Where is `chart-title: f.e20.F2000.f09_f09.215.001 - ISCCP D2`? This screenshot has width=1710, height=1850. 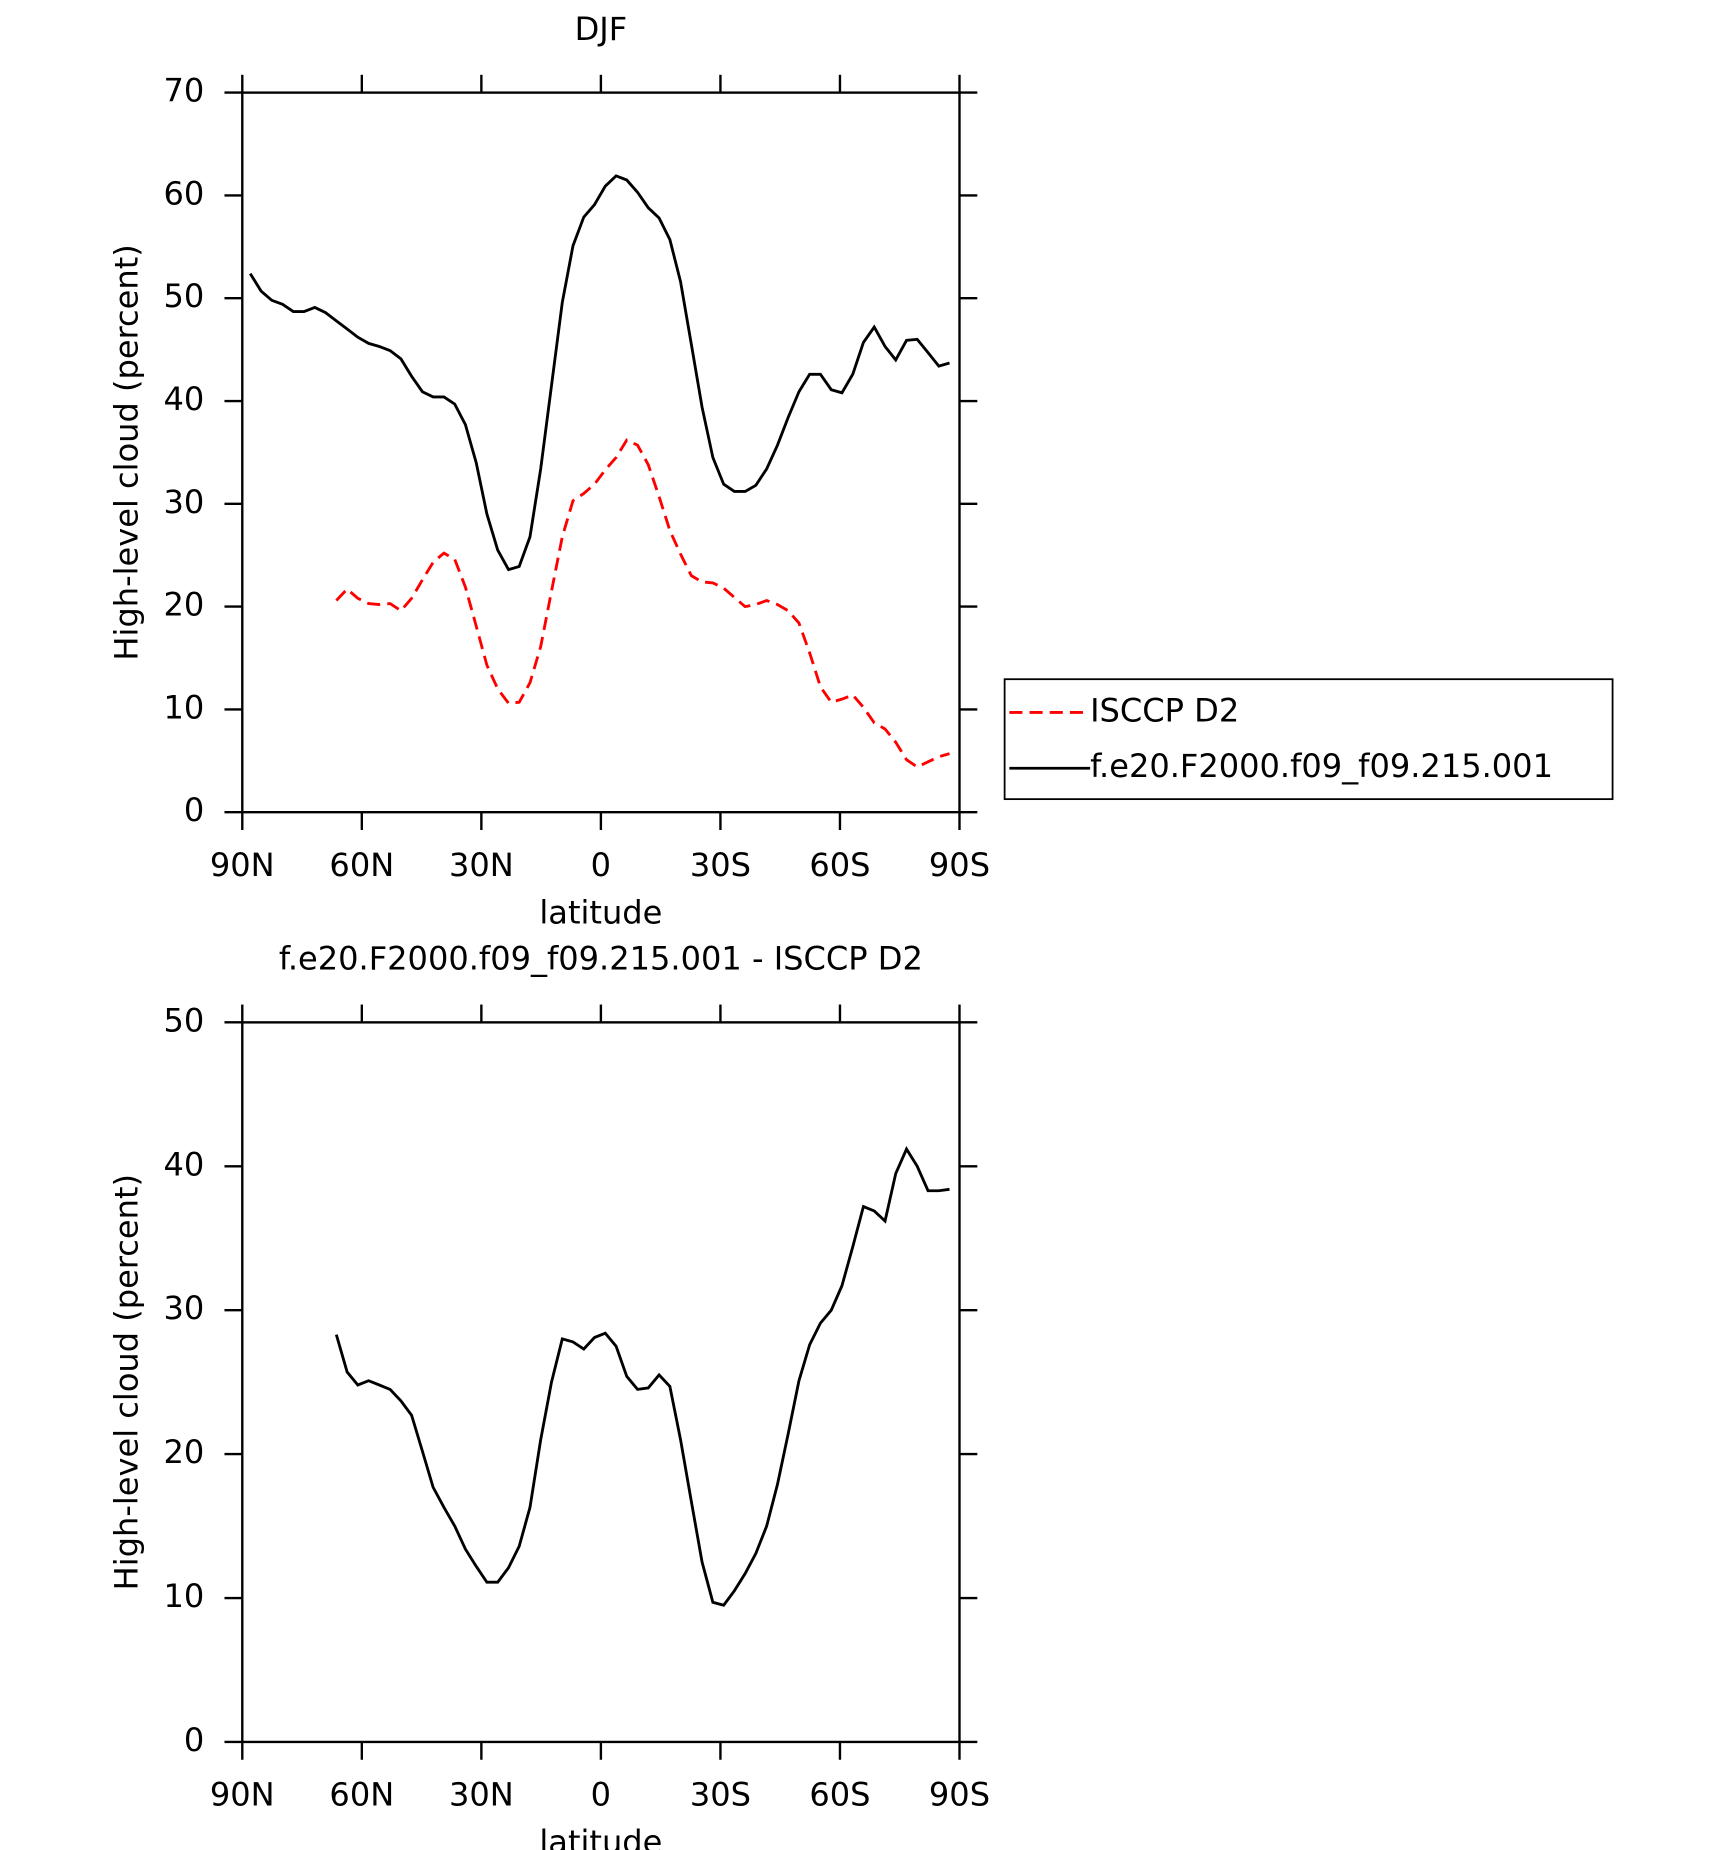 chart-title: f.e20.F2000.f09_f09.215.001 - ISCCP D2 is located at coordinates (601, 959).